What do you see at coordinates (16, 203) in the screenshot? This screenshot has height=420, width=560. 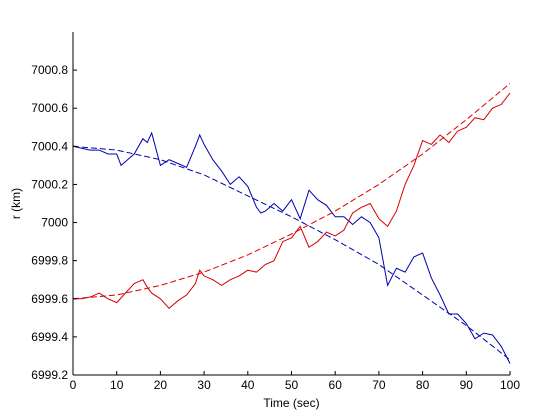 I see `y-axis-label: r (km)` at bounding box center [16, 203].